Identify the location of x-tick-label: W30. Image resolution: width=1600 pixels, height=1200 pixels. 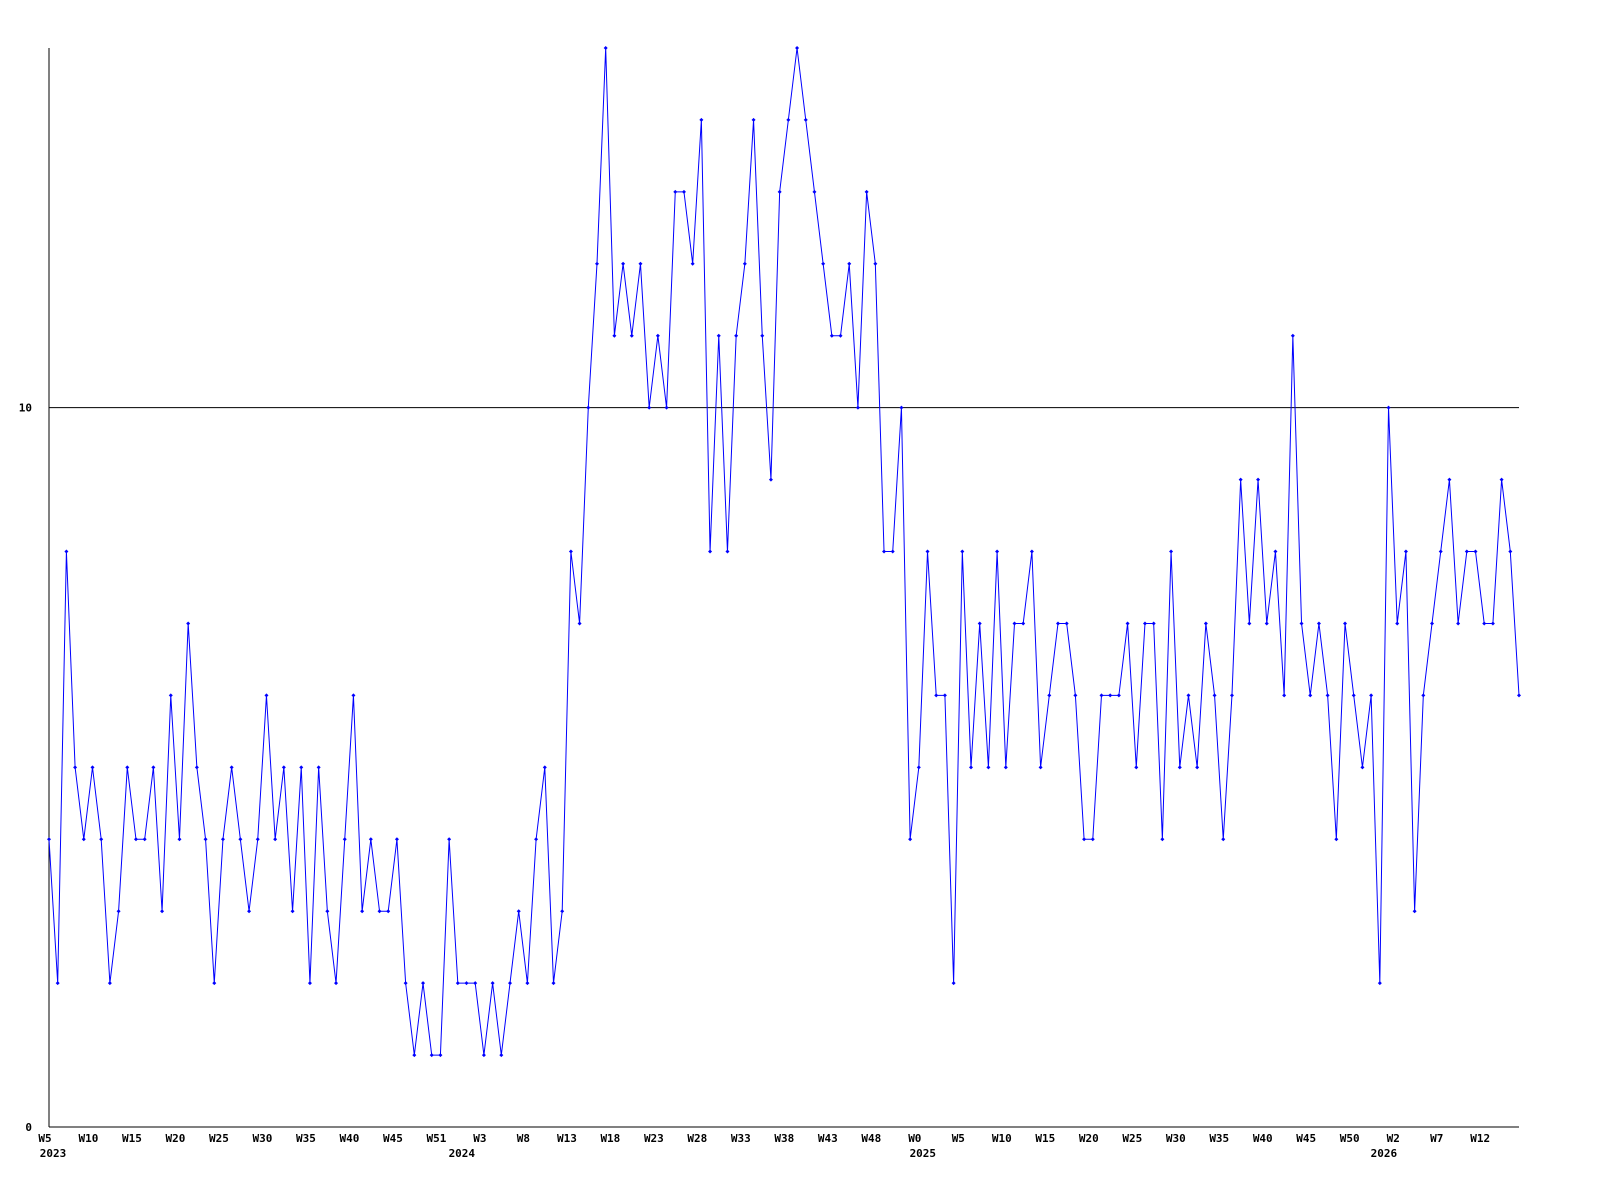
(263, 1138).